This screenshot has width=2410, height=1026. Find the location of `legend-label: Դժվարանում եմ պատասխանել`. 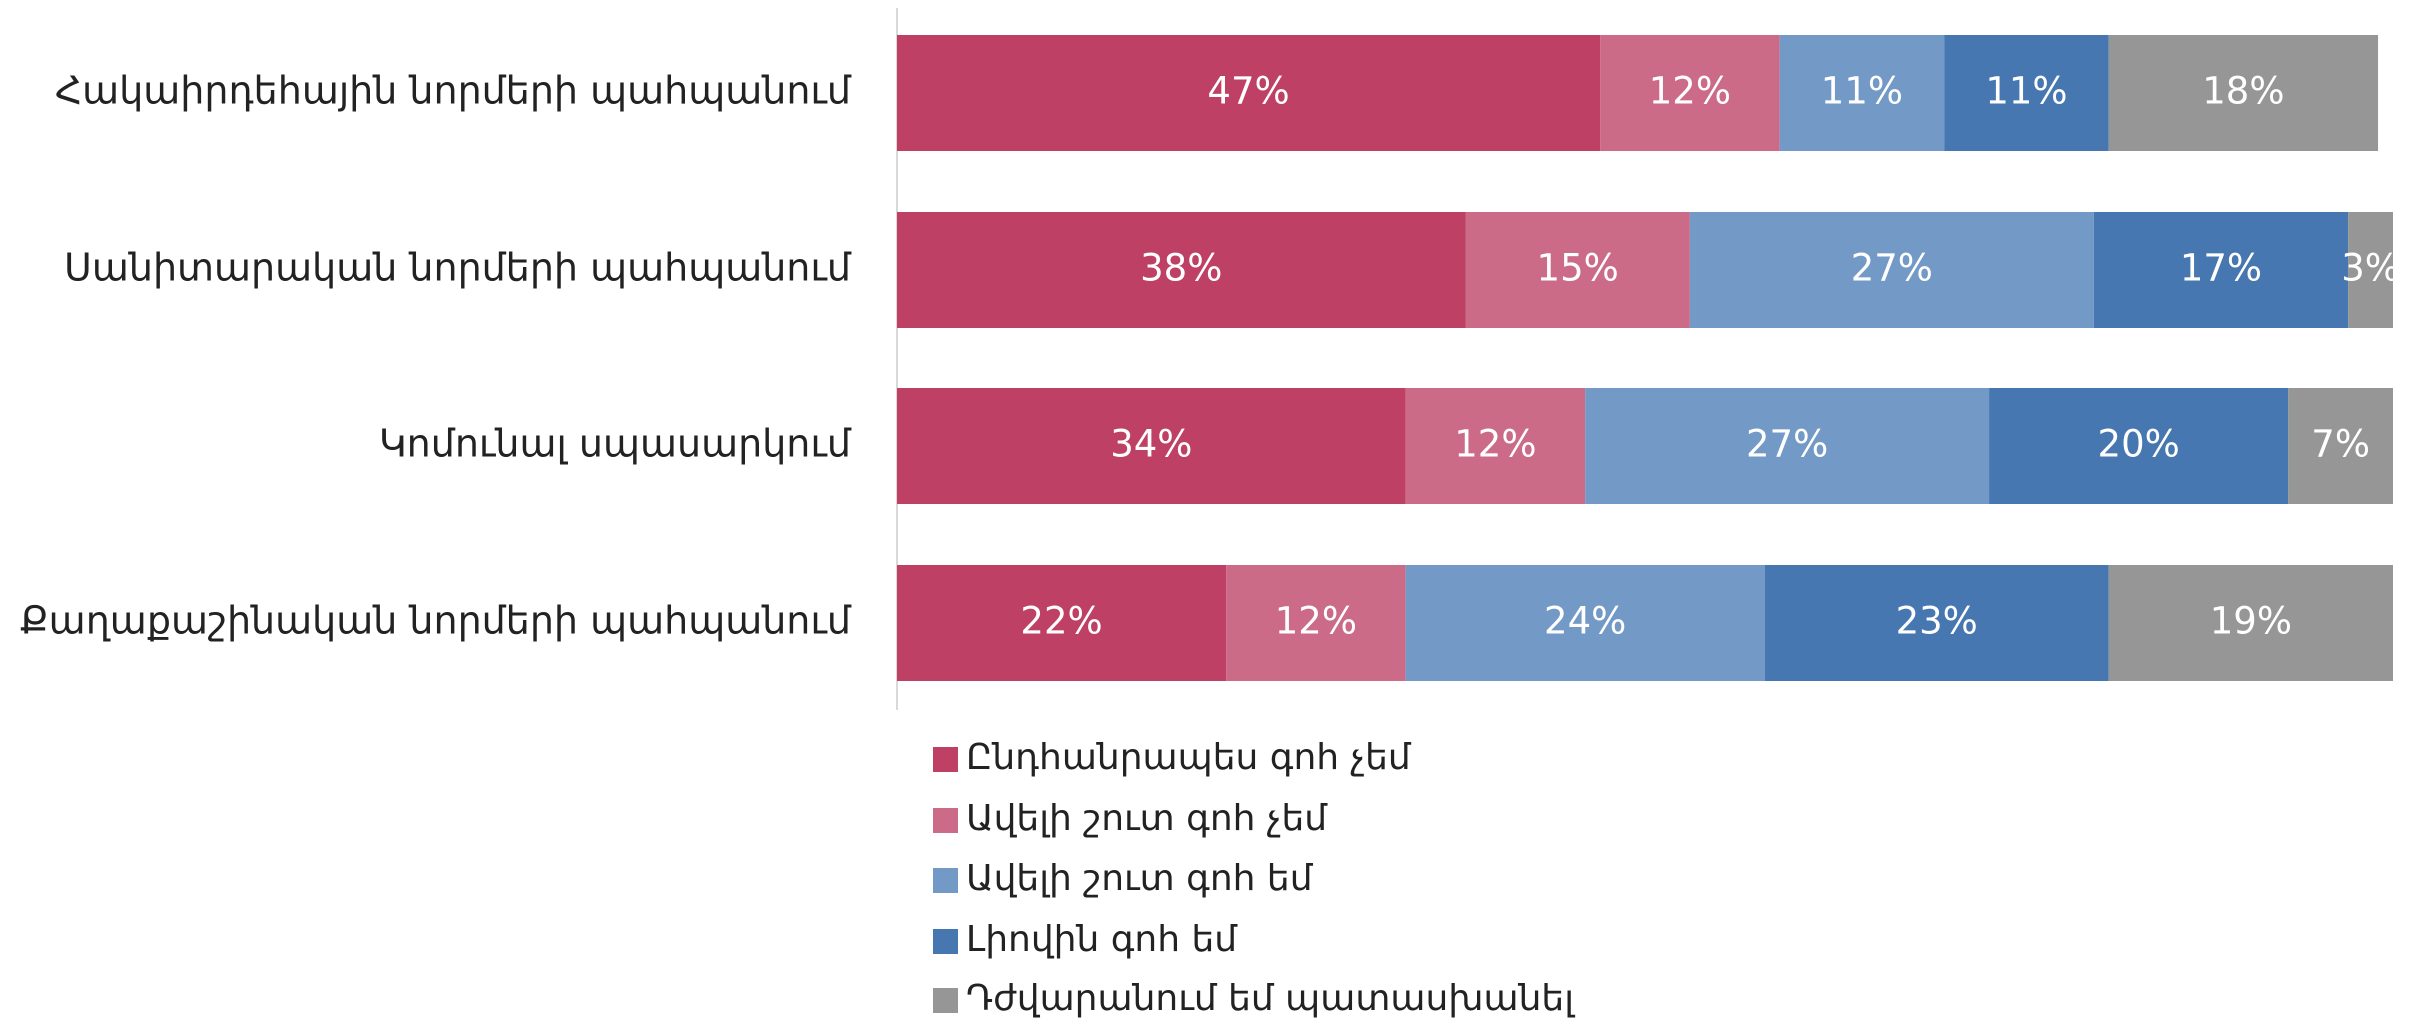

legend-label: Դժվարանում եմ պատասխանել is located at coordinates (1270, 998).